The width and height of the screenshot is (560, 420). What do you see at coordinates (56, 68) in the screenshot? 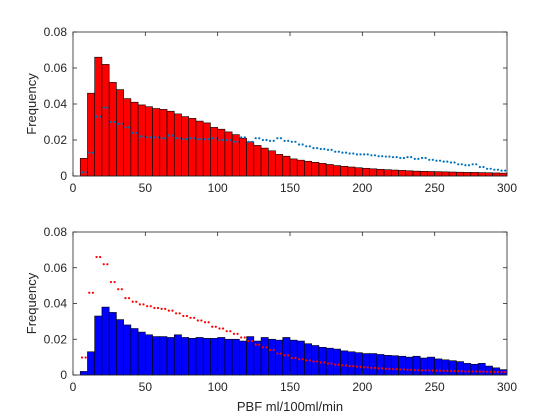
I see `y-tick-label: 0.06` at bounding box center [56, 68].